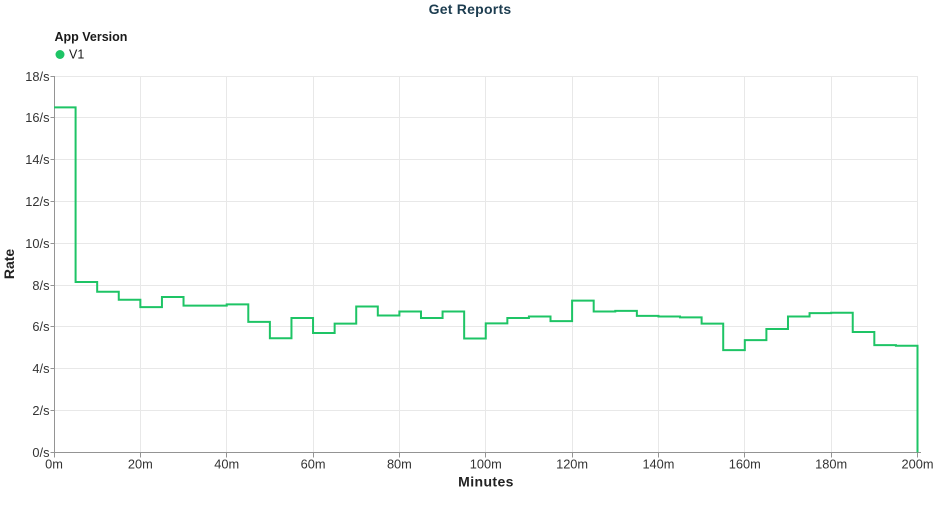  Describe the element at coordinates (76, 55) in the screenshot. I see `svg-text: V1` at that location.